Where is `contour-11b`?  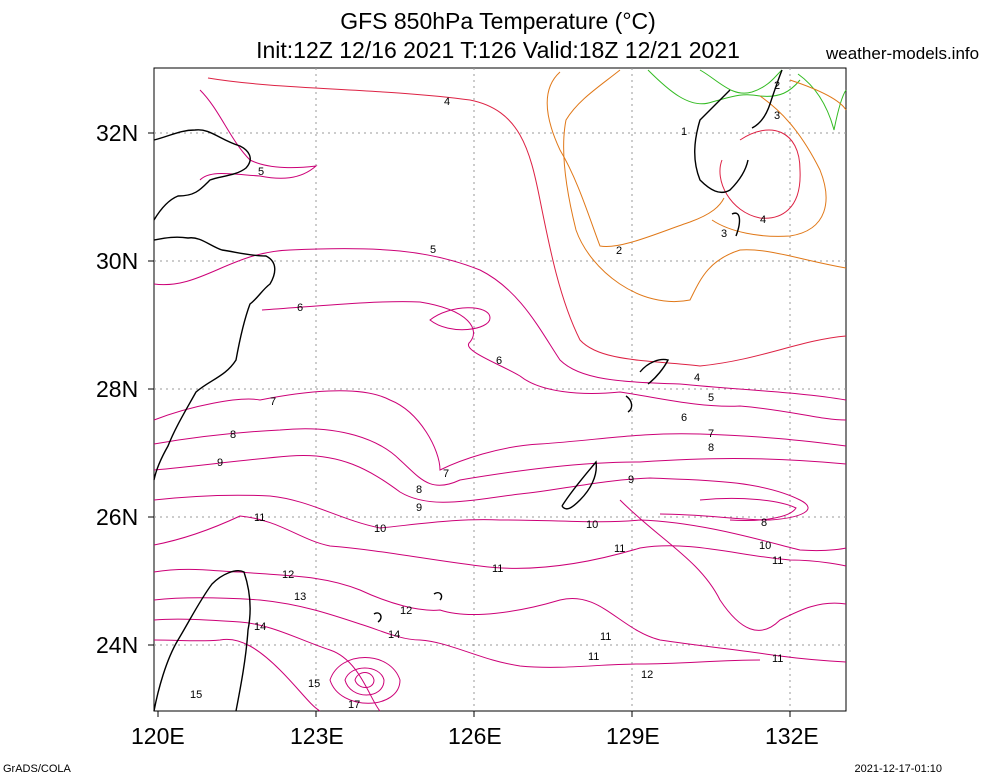 contour-11b is located at coordinates (500, 615).